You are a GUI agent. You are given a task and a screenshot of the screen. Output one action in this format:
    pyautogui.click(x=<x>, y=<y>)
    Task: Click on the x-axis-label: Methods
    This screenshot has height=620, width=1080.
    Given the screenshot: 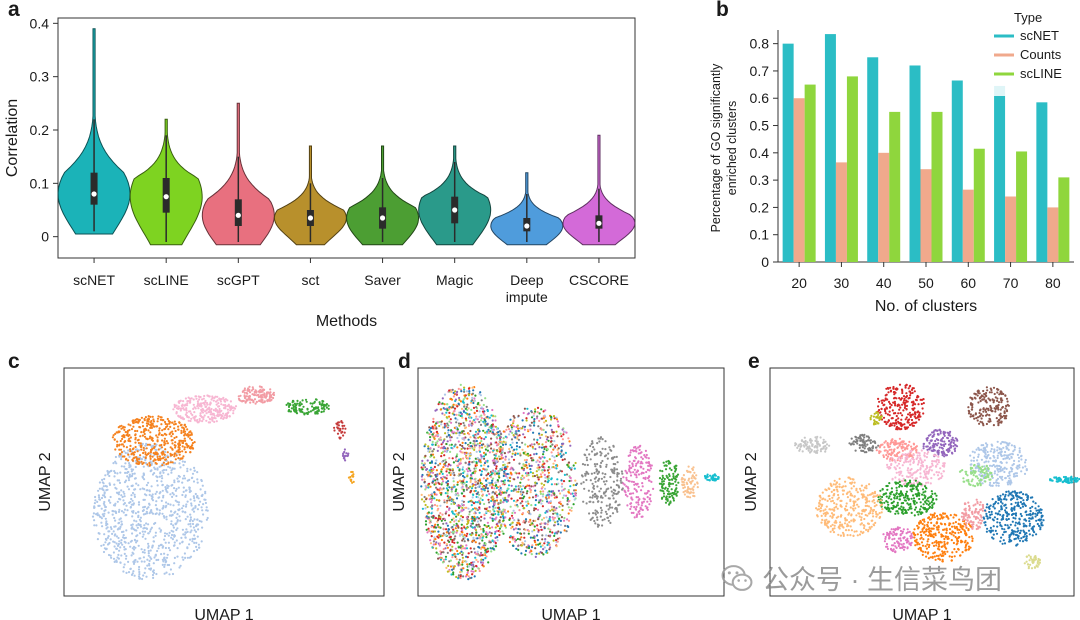 What is the action you would take?
    pyautogui.click(x=346, y=321)
    